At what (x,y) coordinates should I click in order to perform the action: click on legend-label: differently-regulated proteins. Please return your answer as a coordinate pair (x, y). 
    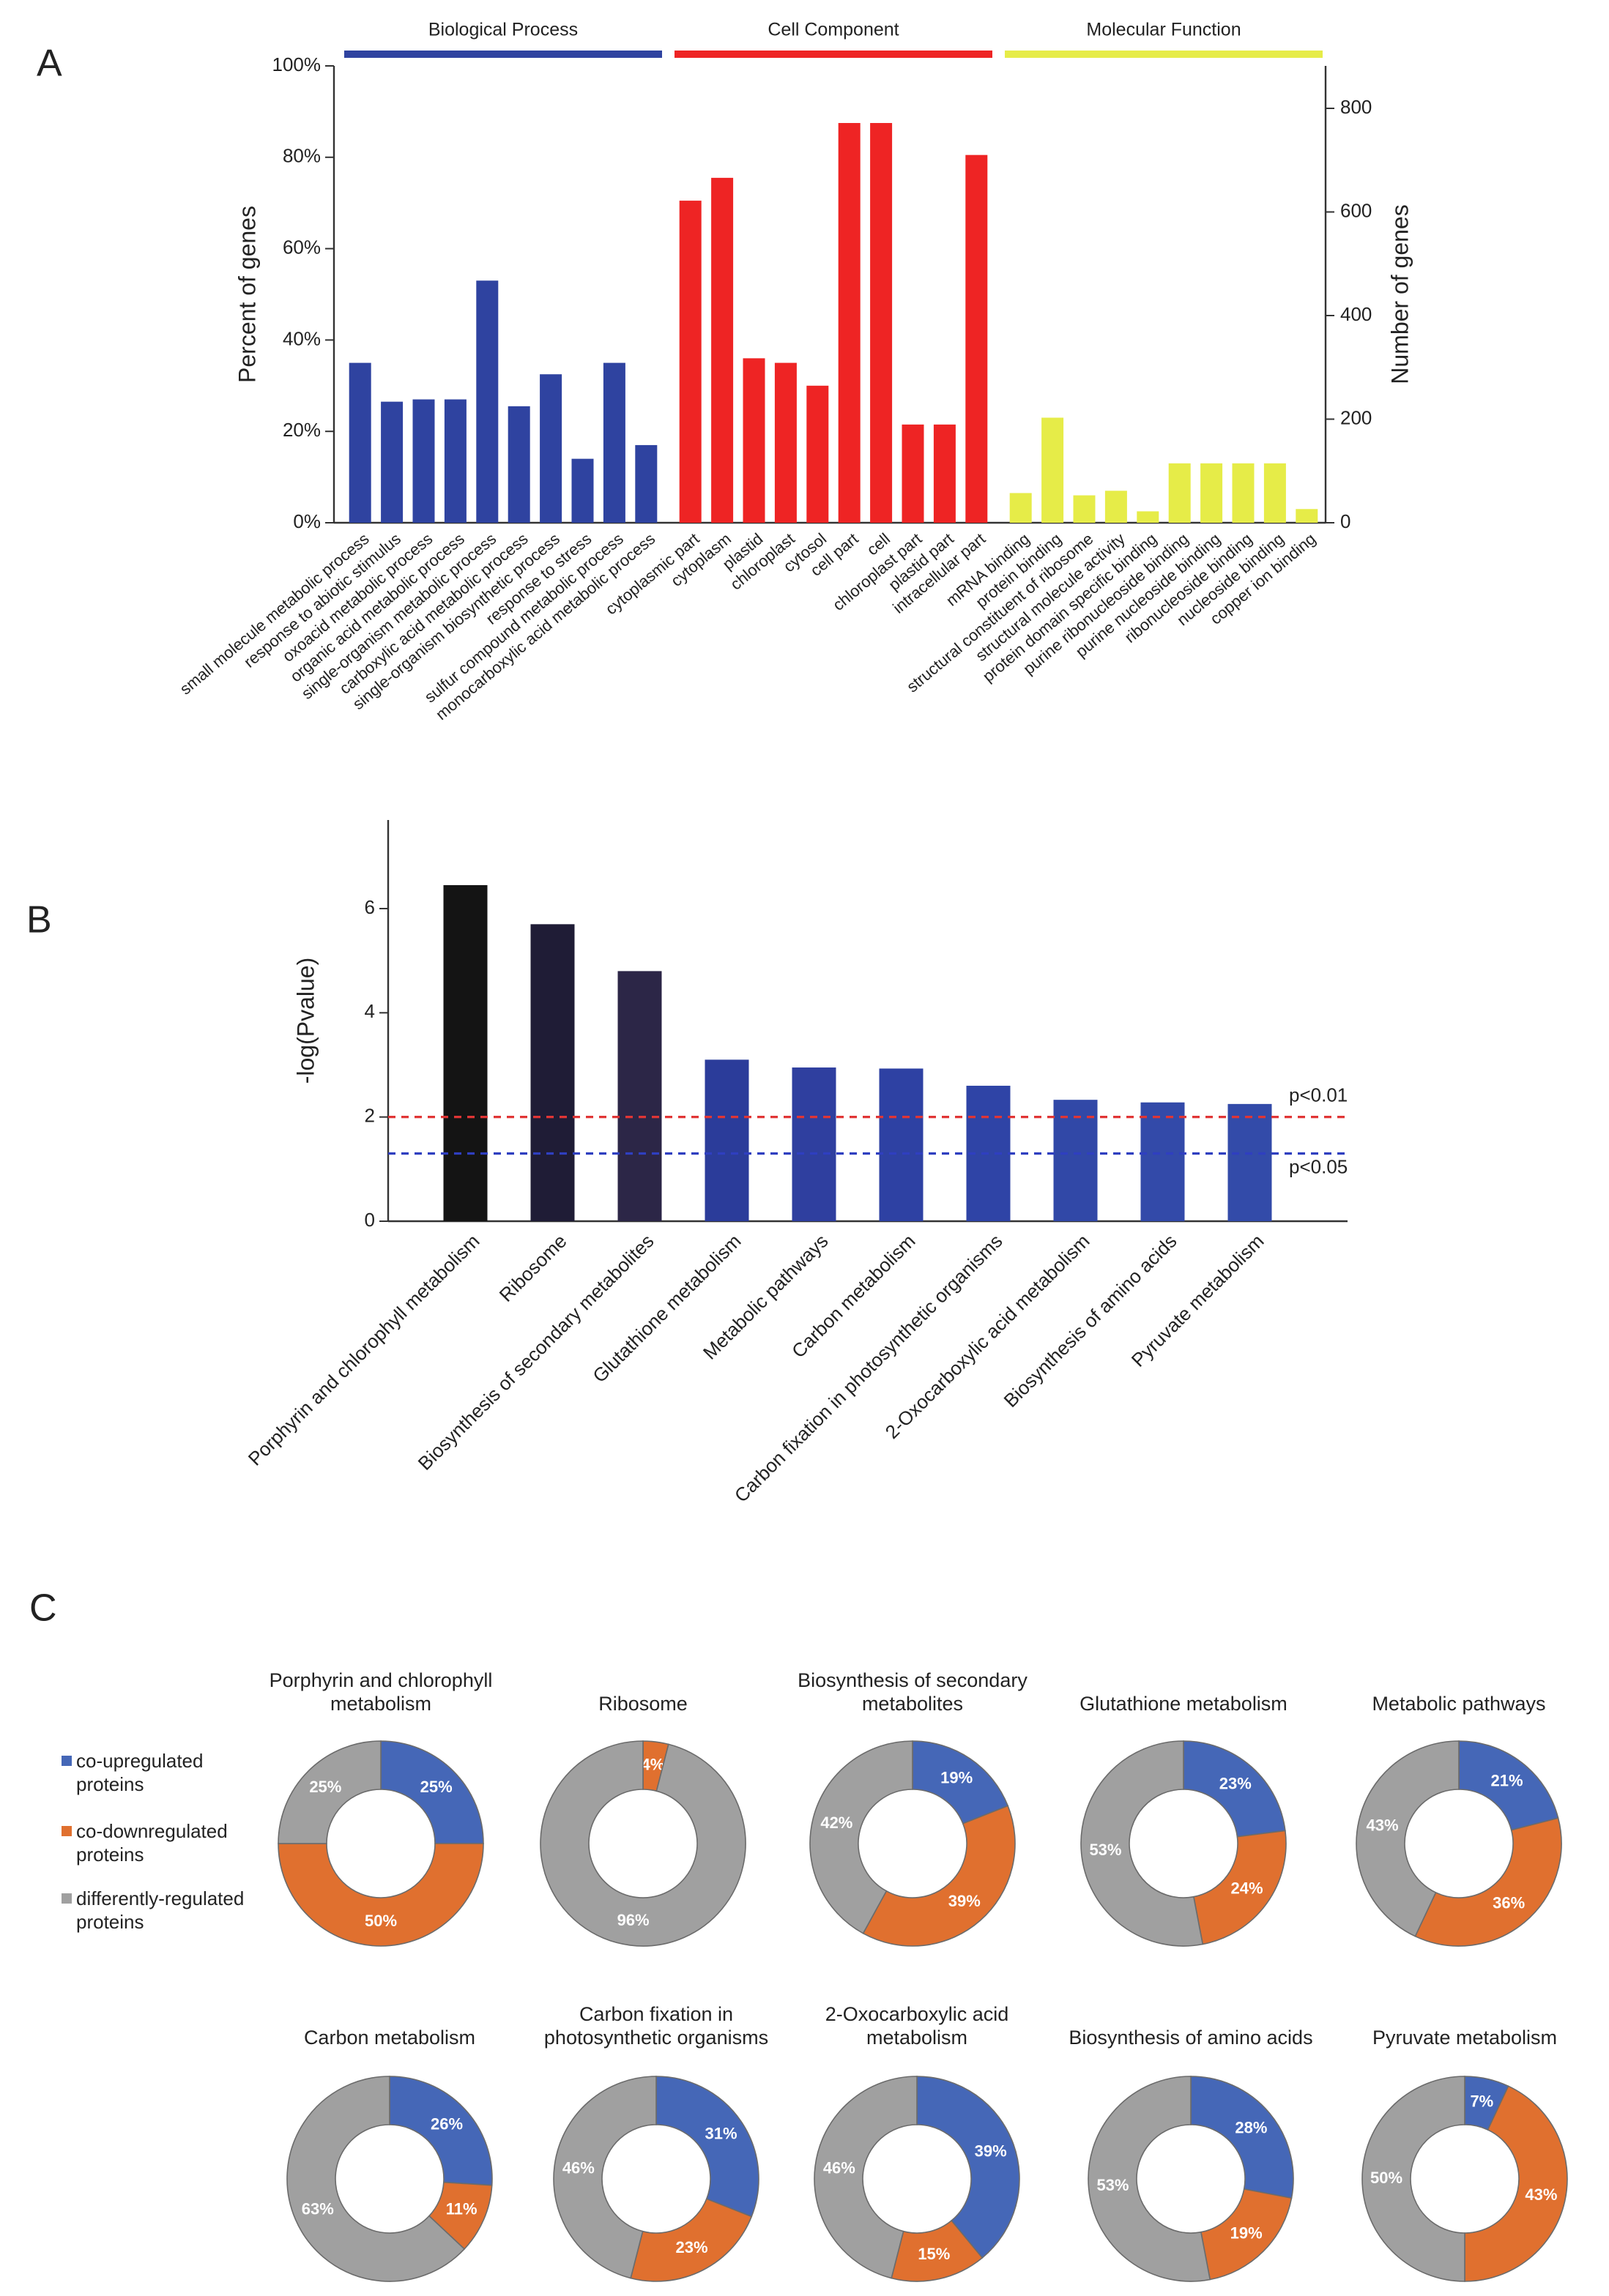
    Looking at the image, I should click on (160, 1910).